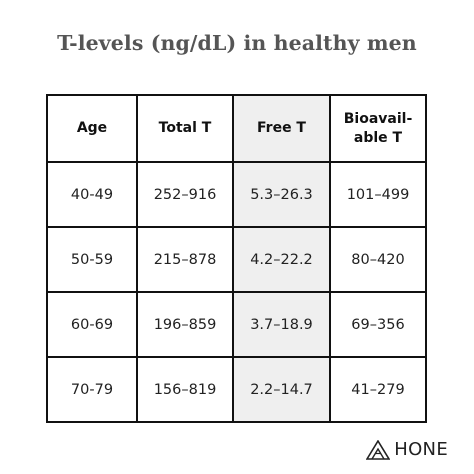 Image resolution: width=474 pixels, height=474 pixels. I want to click on header-total-t: Total T, so click(185, 128).